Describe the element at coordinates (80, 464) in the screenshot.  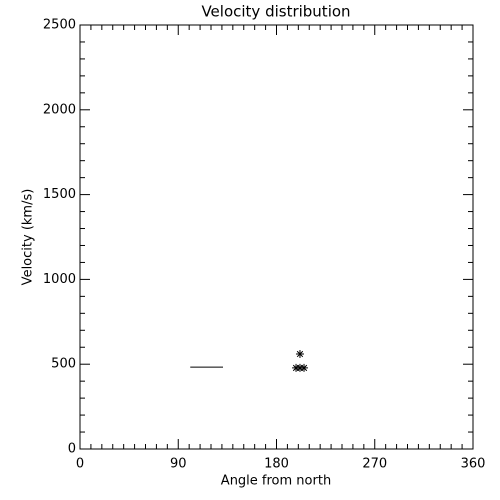
I see `x-tick-label: 0` at that location.